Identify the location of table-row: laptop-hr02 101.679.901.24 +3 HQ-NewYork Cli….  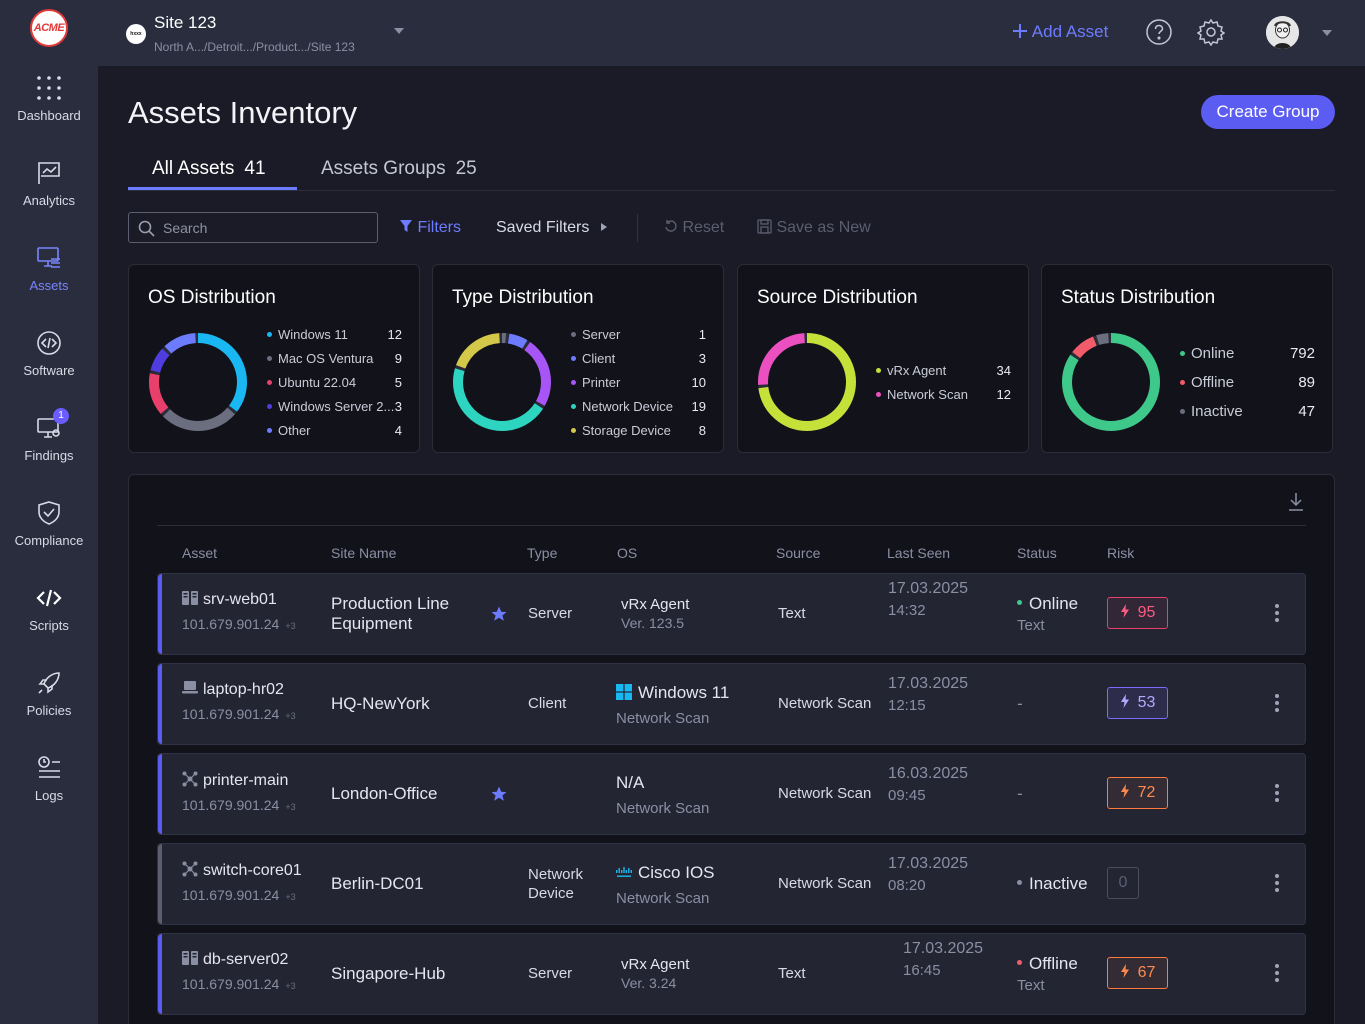
(731, 704).